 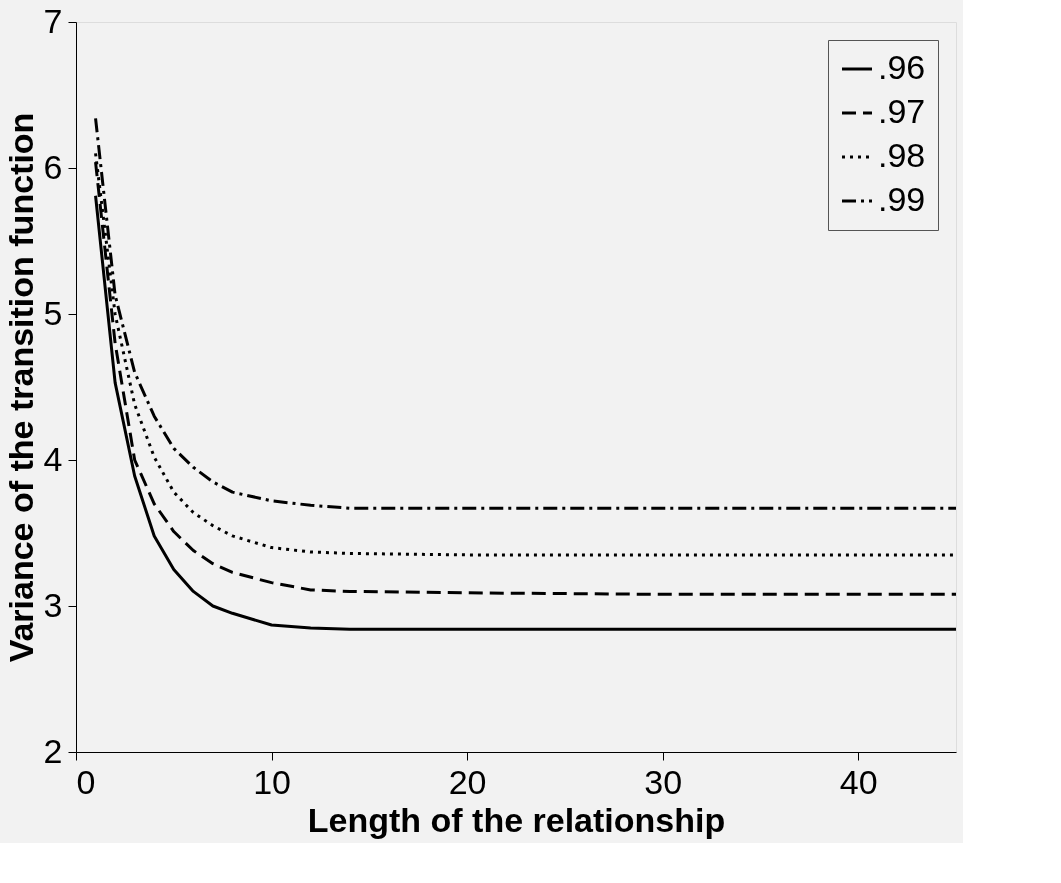 I want to click on x-tick-label: 20, so click(x=467, y=781).